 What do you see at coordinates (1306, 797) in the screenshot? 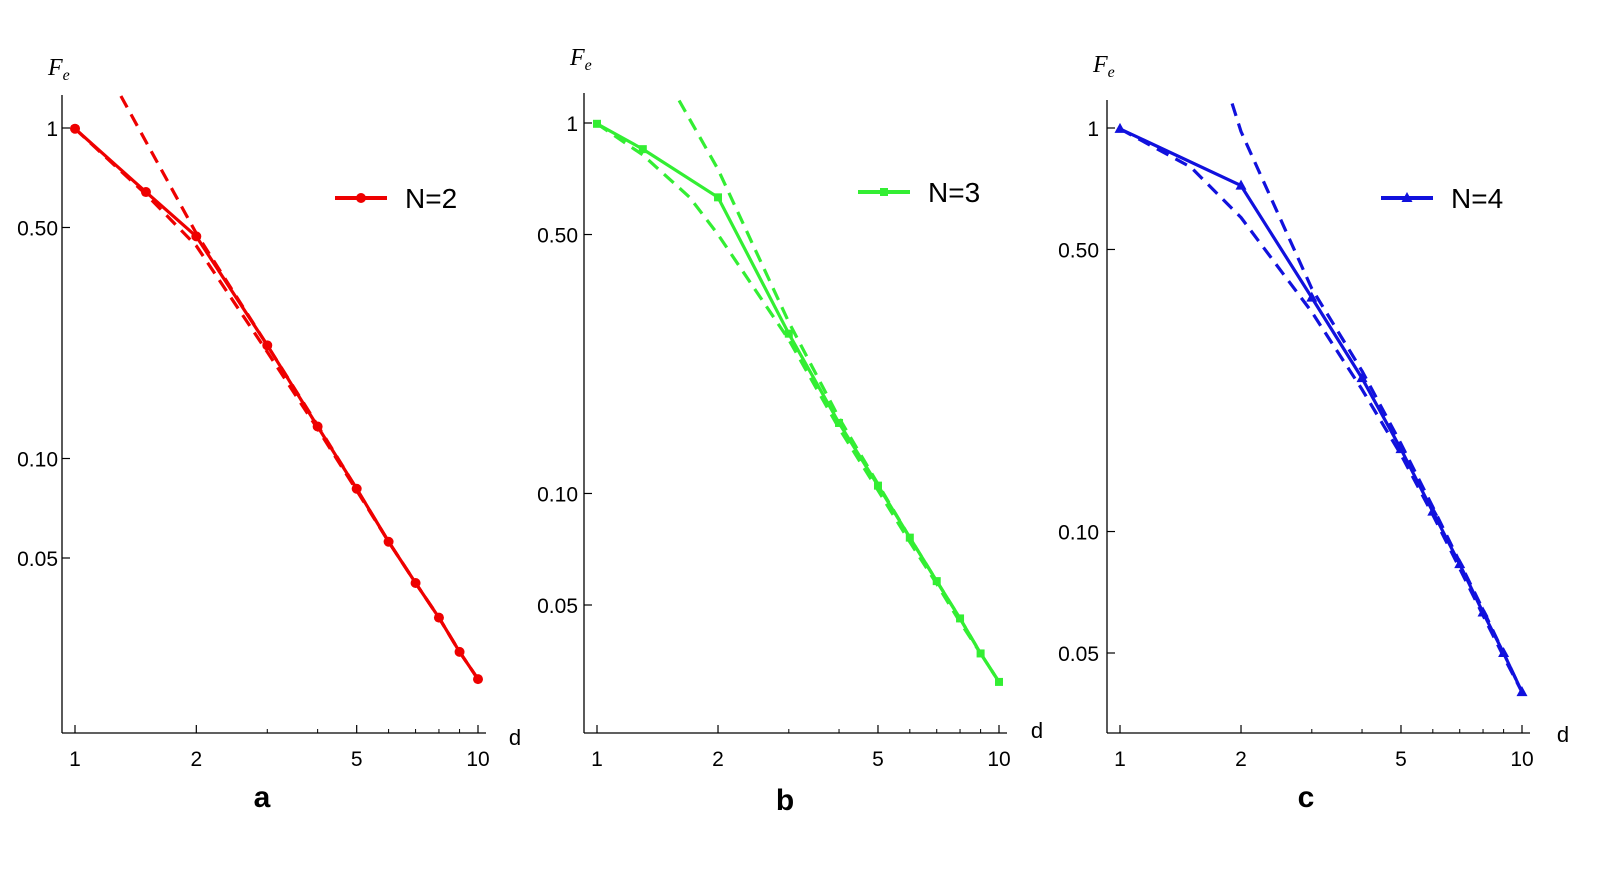
I see `panel-label: c` at bounding box center [1306, 797].